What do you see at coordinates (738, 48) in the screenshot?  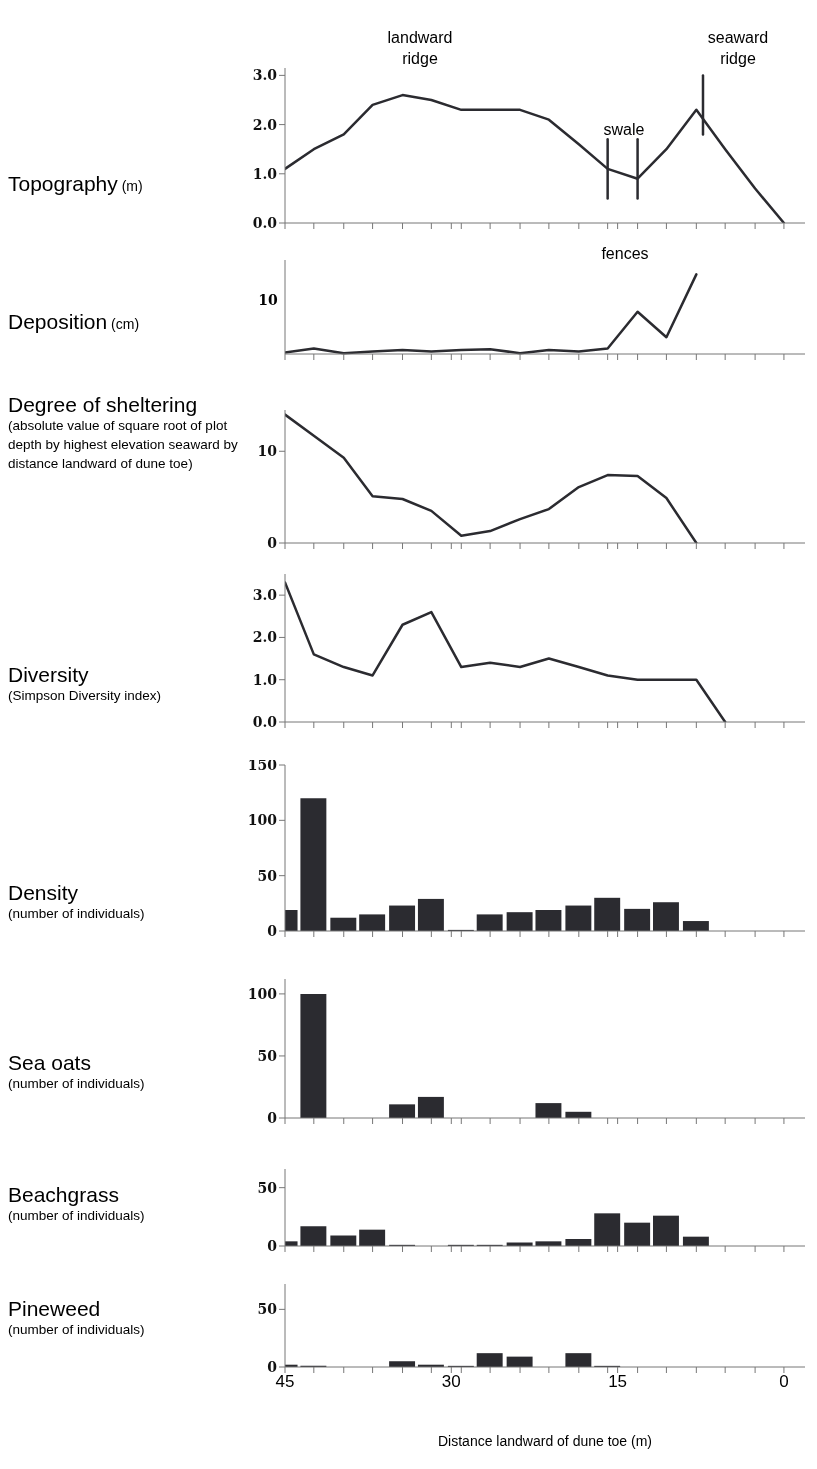 I see `text: seaward ridge` at bounding box center [738, 48].